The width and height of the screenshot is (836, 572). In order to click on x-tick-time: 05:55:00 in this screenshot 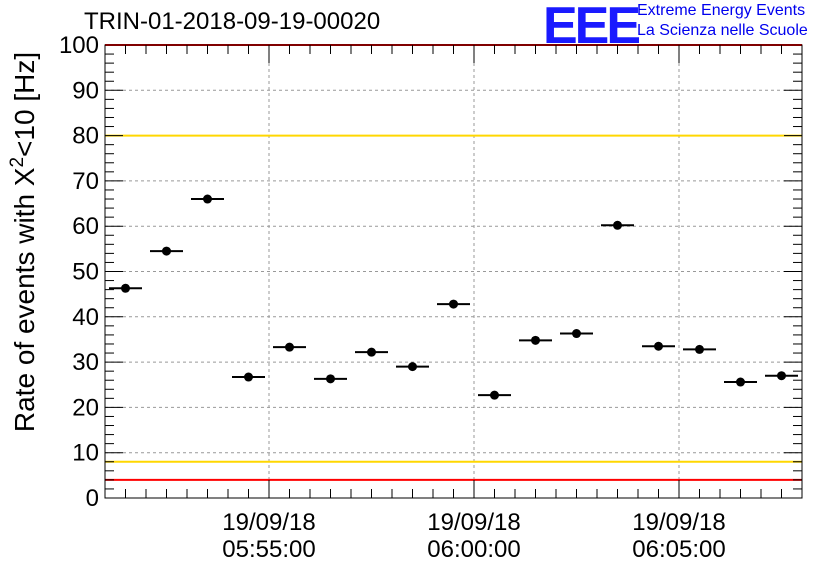, I will do `click(268, 549)`.